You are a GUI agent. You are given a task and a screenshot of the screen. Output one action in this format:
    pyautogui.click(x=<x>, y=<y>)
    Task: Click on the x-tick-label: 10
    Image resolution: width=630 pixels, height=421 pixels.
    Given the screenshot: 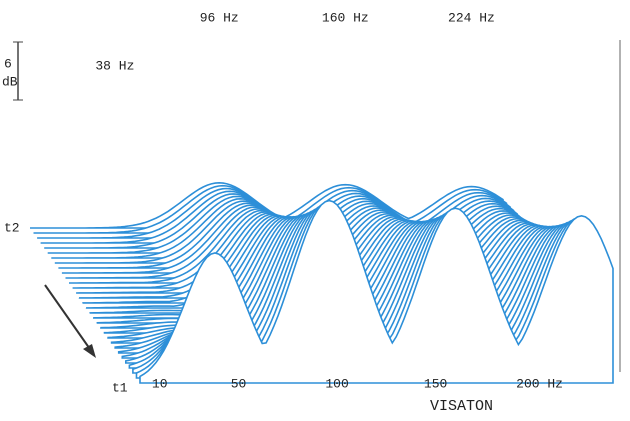 What is the action you would take?
    pyautogui.click(x=160, y=383)
    